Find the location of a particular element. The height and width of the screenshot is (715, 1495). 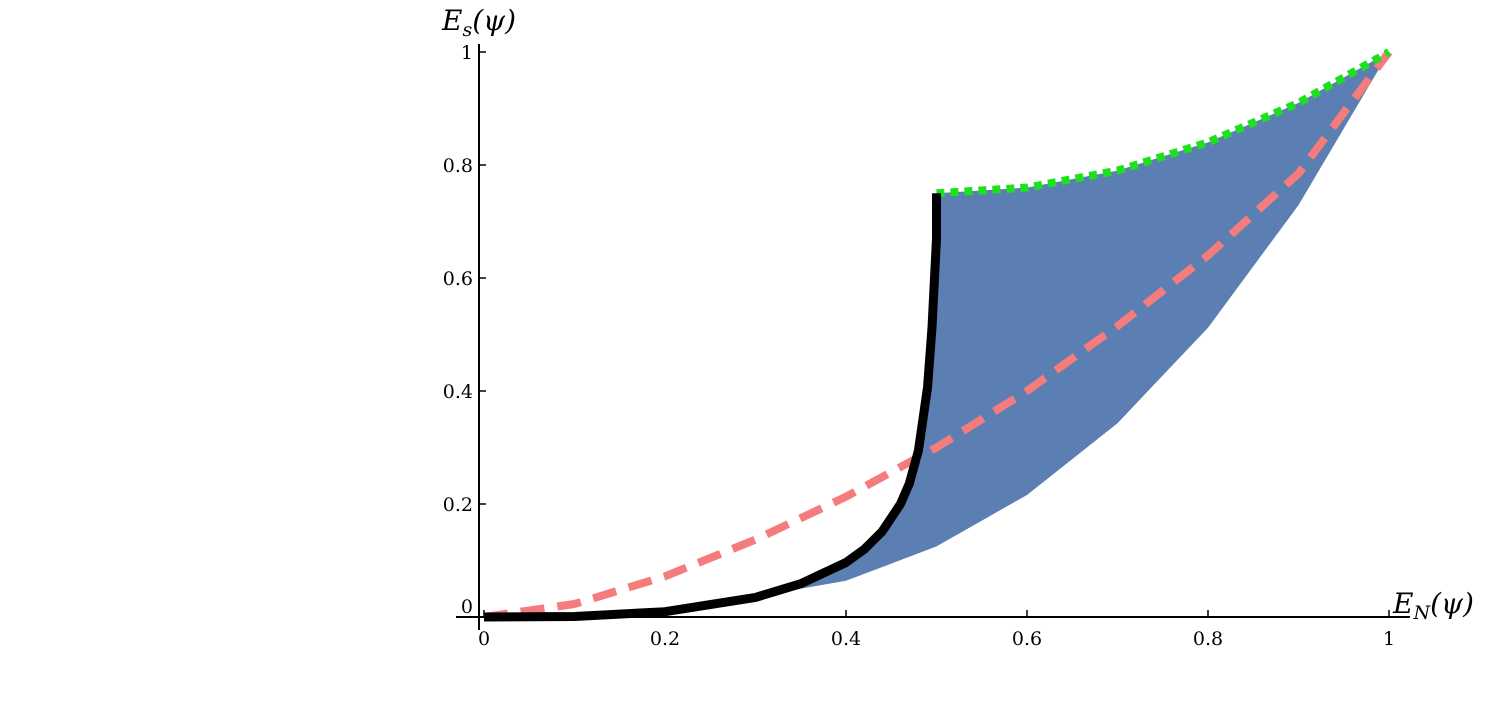

y-tick-label: 0 is located at coordinates (467, 607).